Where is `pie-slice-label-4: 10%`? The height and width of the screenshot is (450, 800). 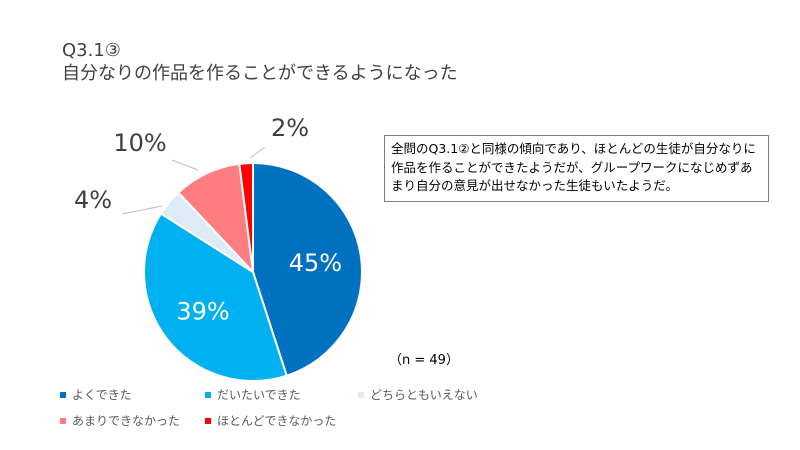 pie-slice-label-4: 10% is located at coordinates (139, 143).